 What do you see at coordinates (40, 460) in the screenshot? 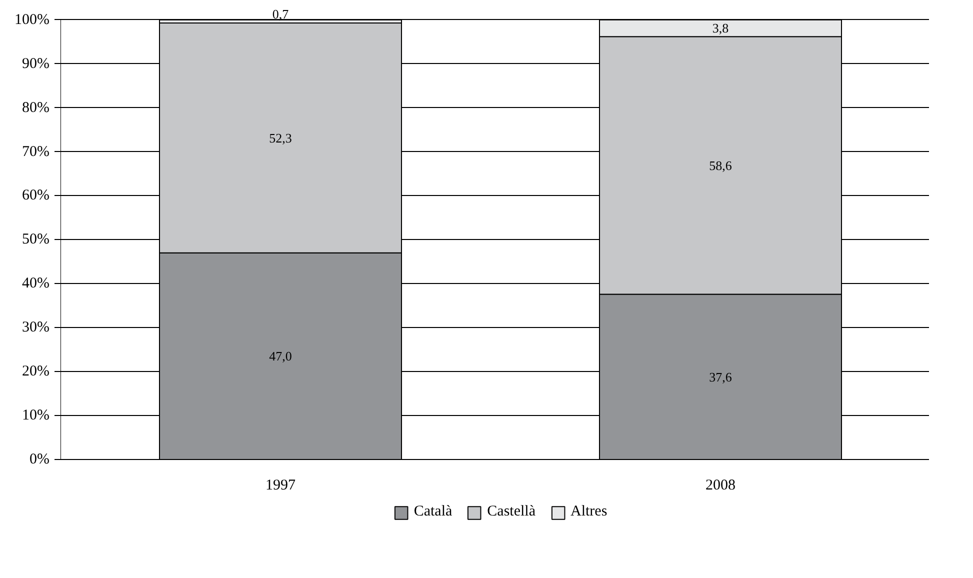
I see `y-tick-label: 0%` at bounding box center [40, 460].